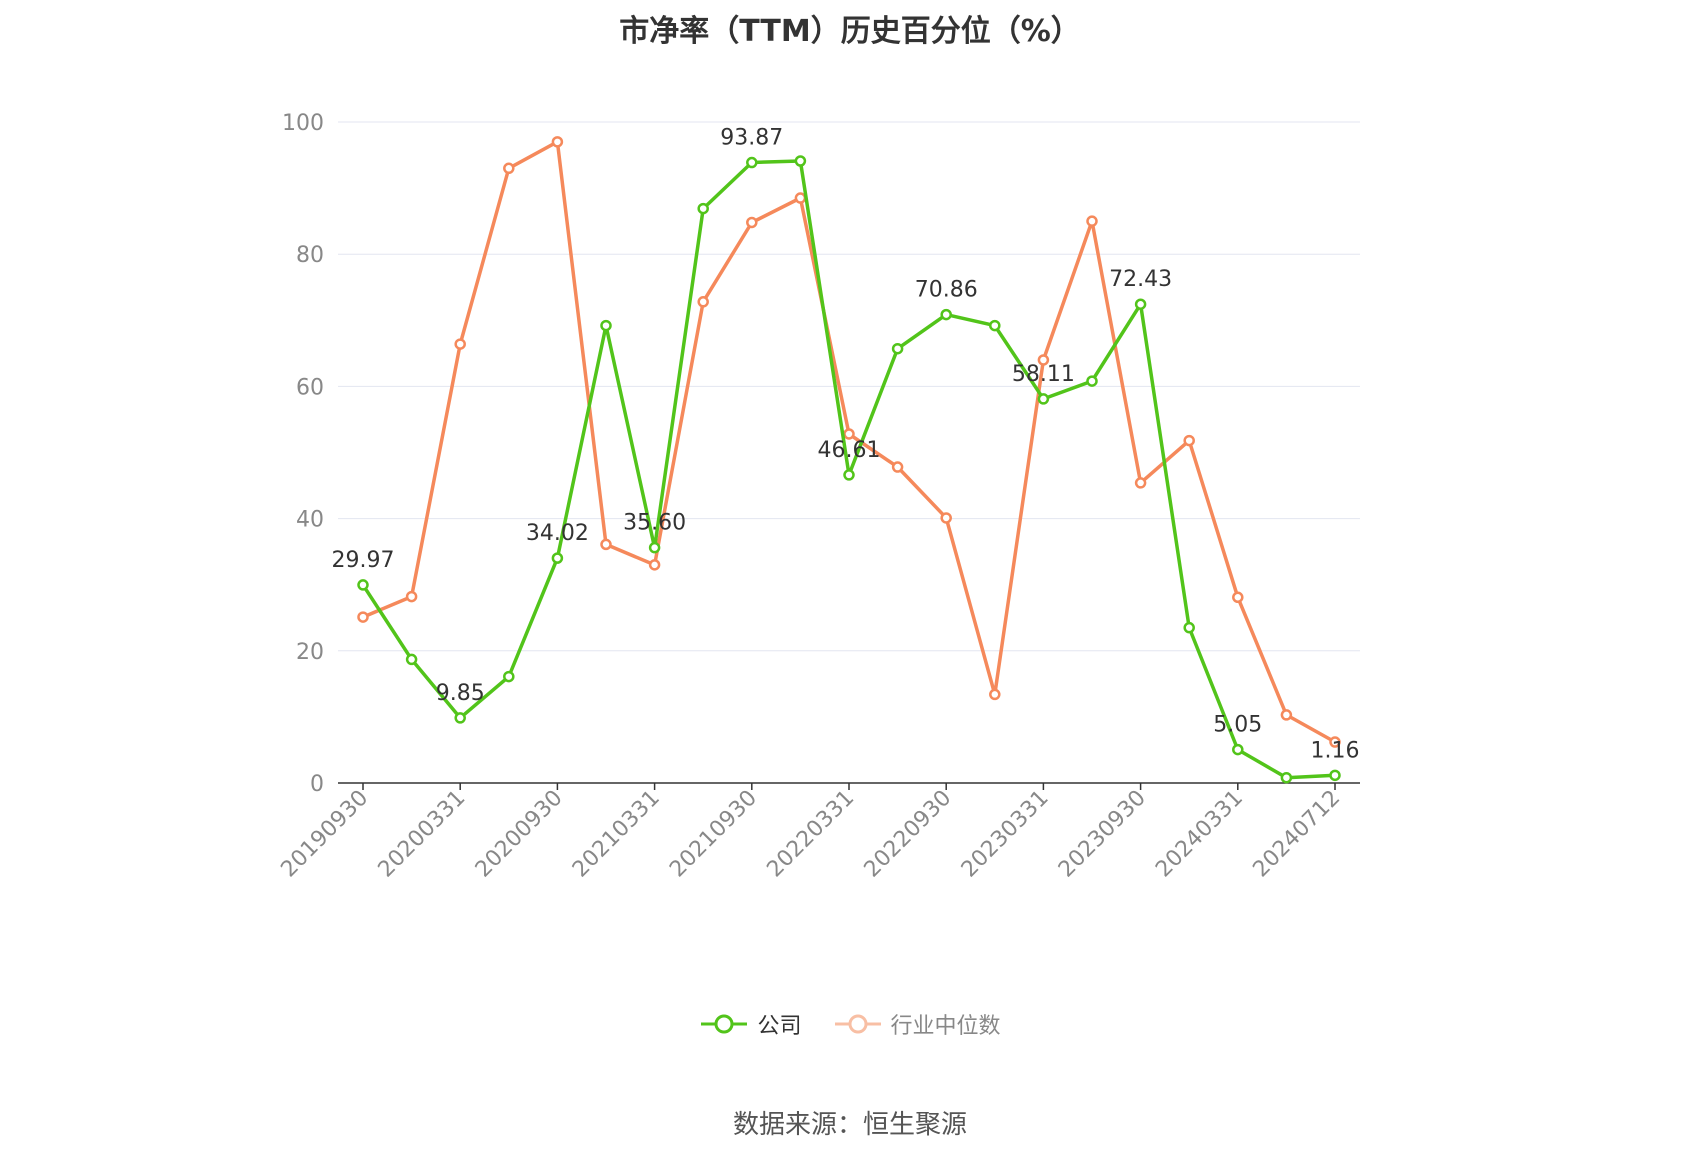 The height and width of the screenshot is (1150, 1700). Describe the element at coordinates (750, 1024) in the screenshot. I see `legend-item-company: 公司` at that location.